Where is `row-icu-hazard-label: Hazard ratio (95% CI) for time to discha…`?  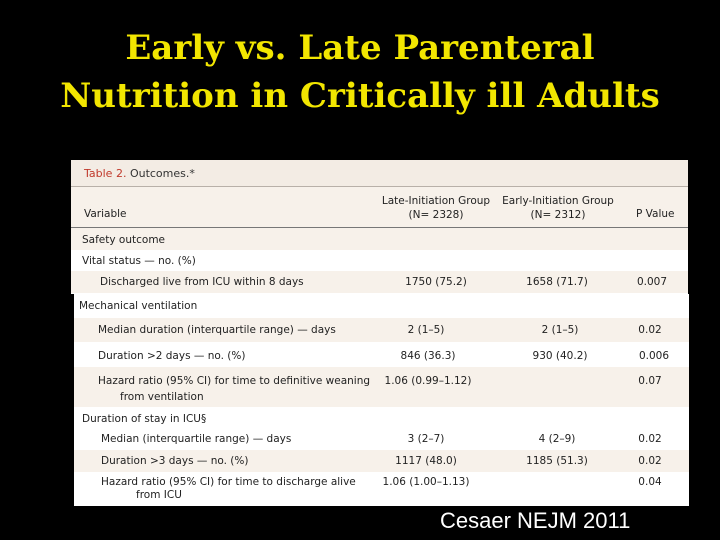
row-icu-hazard-label: Hazard ratio (95% CI) for time to discha… is located at coordinates (228, 482).